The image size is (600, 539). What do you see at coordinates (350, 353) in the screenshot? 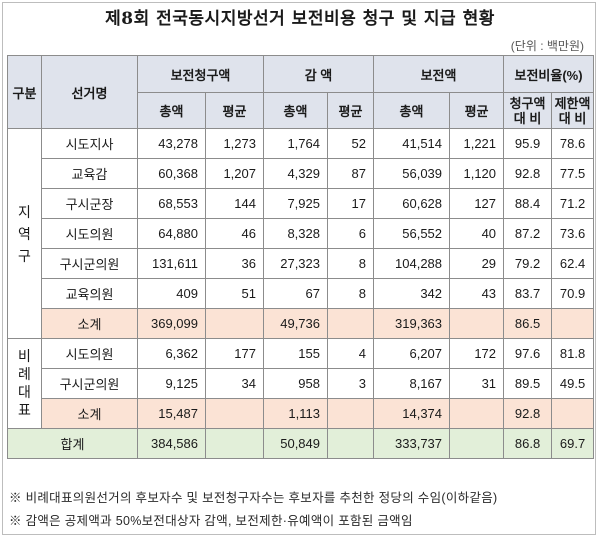
I see `reduction-average: 4` at bounding box center [350, 353].